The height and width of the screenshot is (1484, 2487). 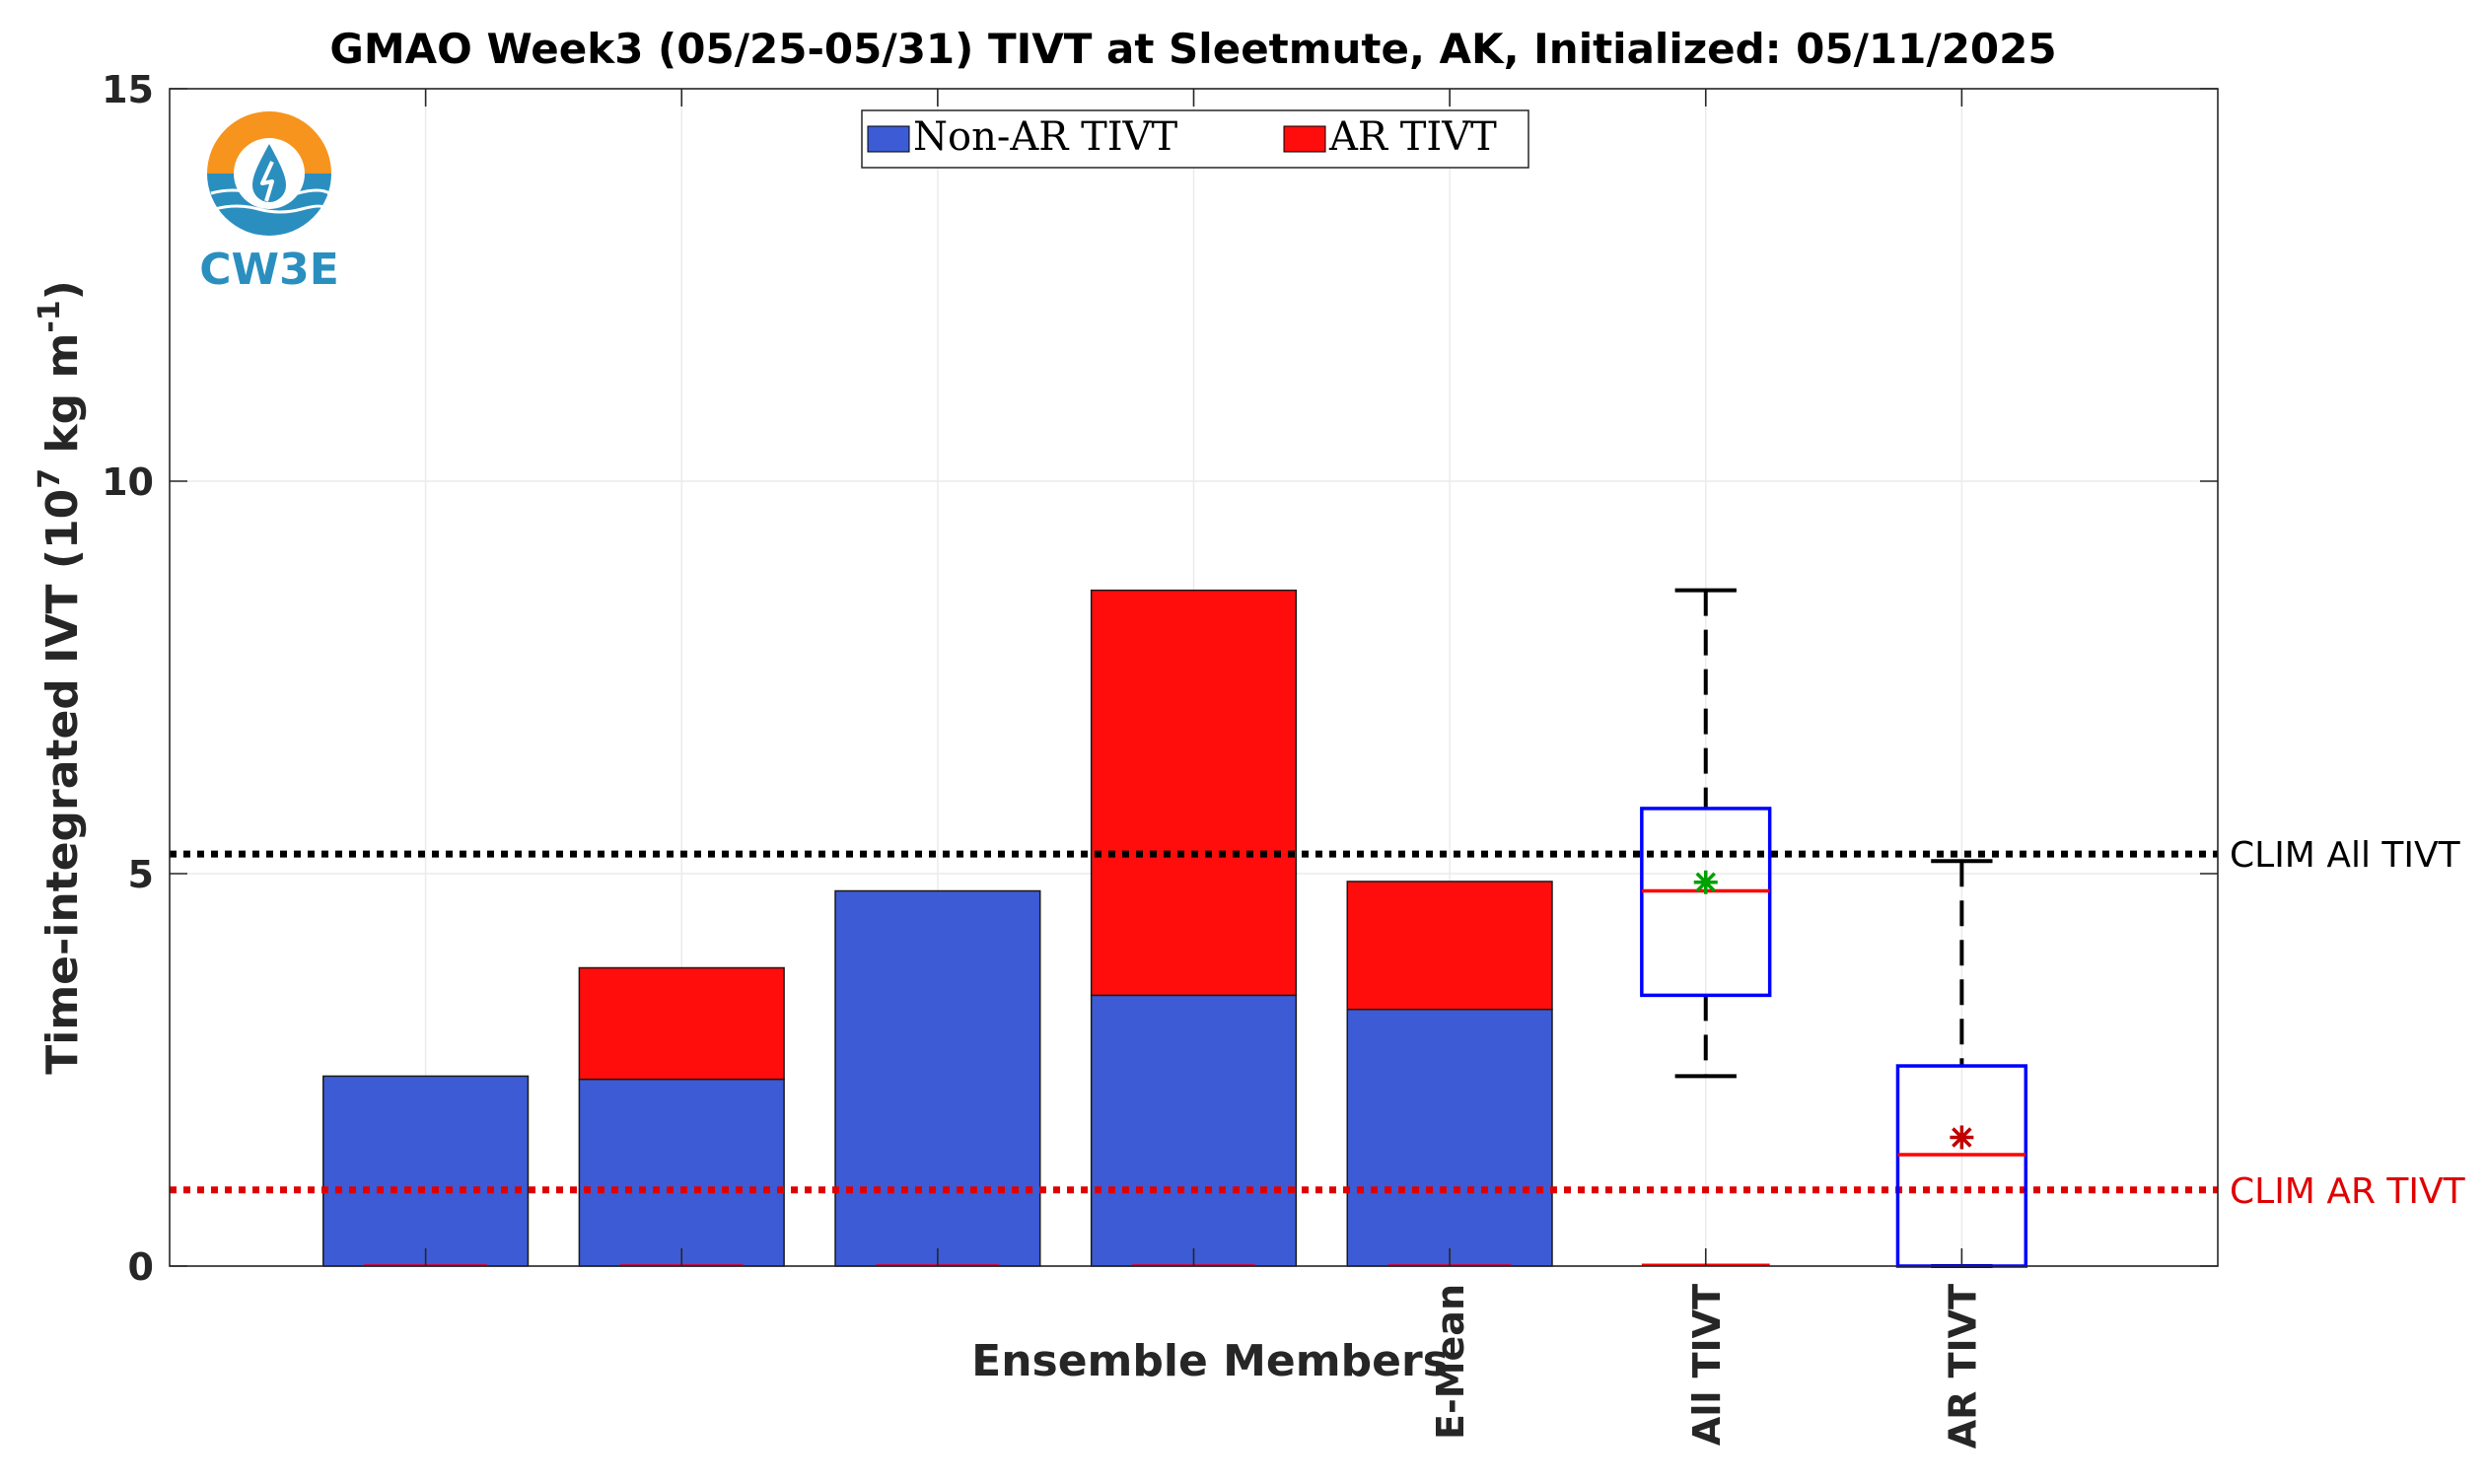 What do you see at coordinates (128, 482) in the screenshot?
I see `y-tick-label: 10` at bounding box center [128, 482].